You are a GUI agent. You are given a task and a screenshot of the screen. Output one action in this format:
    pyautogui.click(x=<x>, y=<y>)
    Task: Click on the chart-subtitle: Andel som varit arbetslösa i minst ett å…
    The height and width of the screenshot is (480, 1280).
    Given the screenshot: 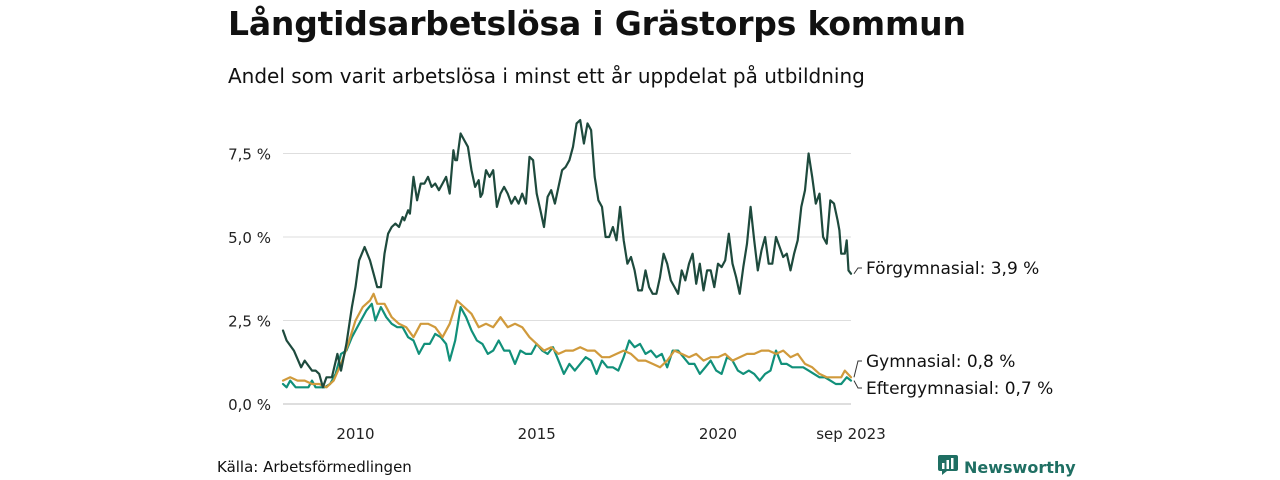 What is the action you would take?
    pyautogui.click(x=546, y=76)
    